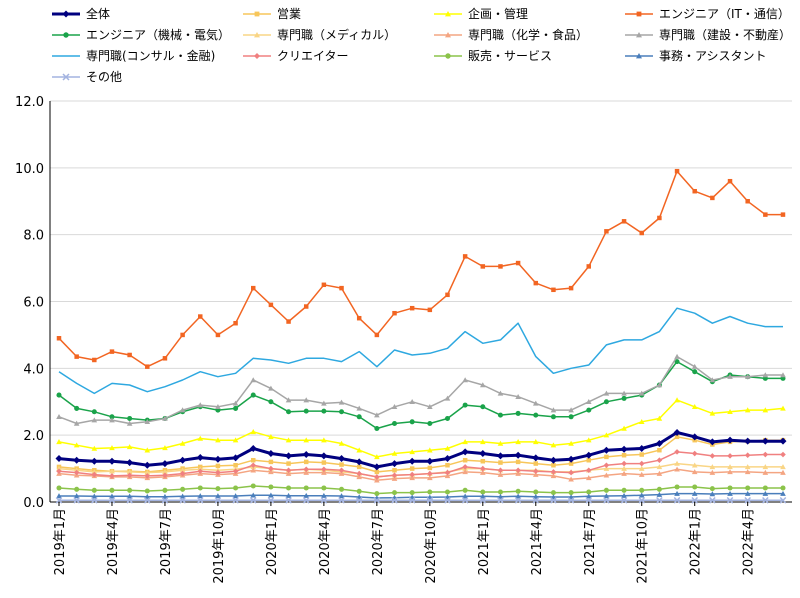 This screenshot has width=800, height=598. I want to click on x-tick-label: 2020年10月, so click(431, 546).